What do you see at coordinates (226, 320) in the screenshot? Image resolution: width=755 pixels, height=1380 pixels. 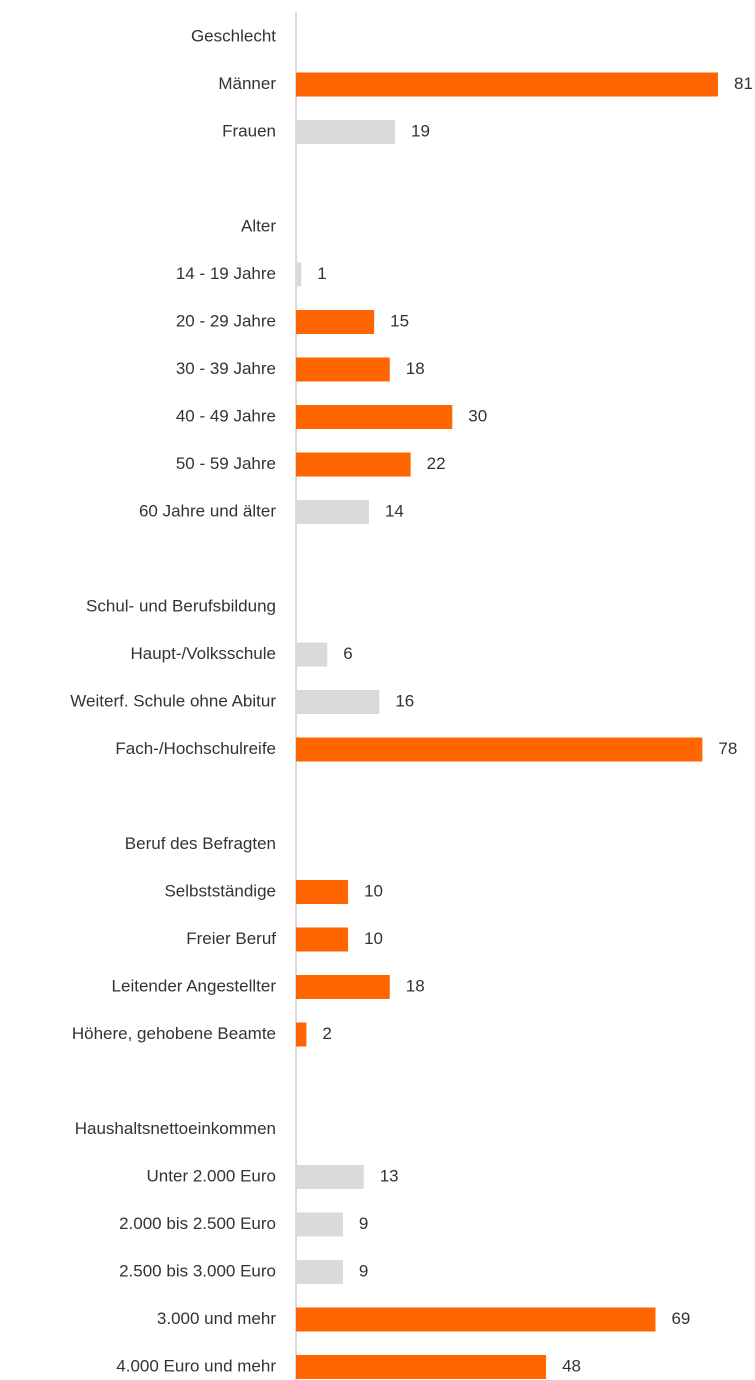 I see `category-label: 20 - 29 Jahre` at bounding box center [226, 320].